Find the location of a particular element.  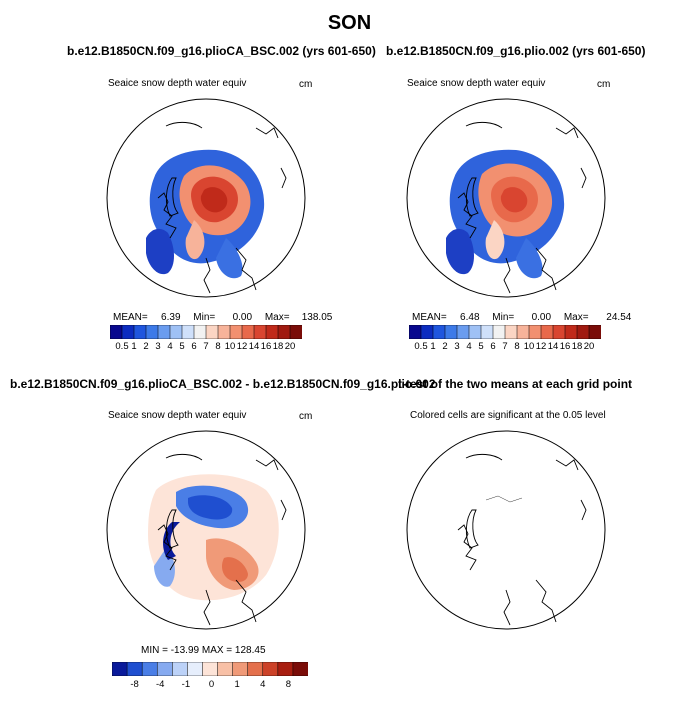

panel-2-colorbar is located at coordinates (505, 332).